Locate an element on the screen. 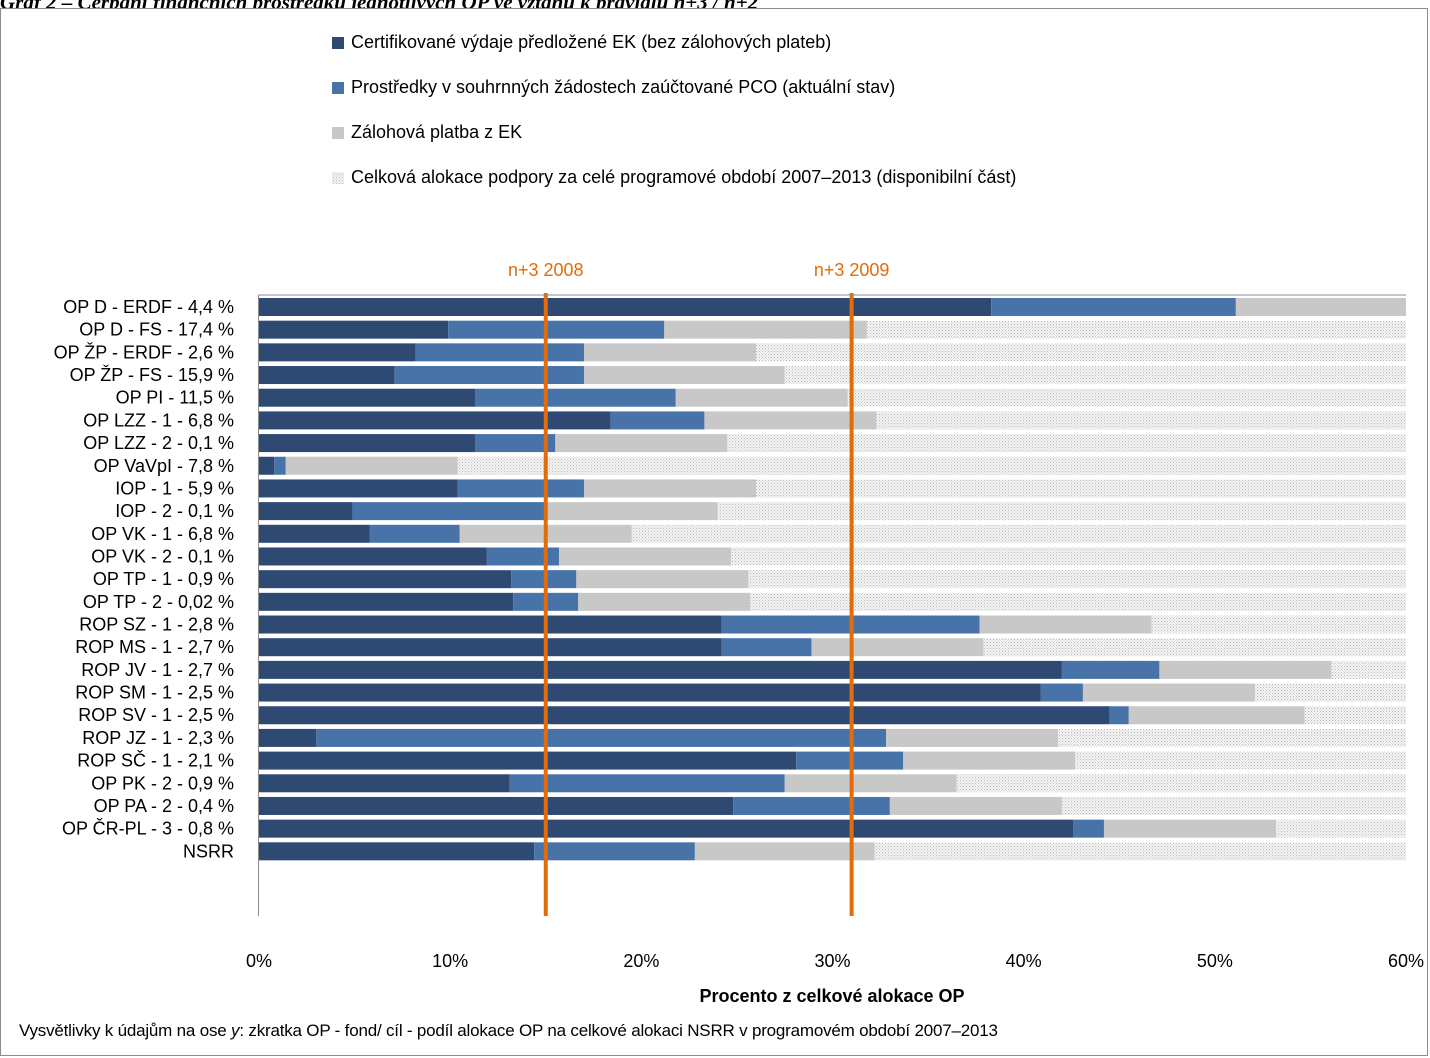 This screenshot has width=1430, height=1058. y-tick-label: ROP SZ - 1 - 2,8 % is located at coordinates (156, 625).